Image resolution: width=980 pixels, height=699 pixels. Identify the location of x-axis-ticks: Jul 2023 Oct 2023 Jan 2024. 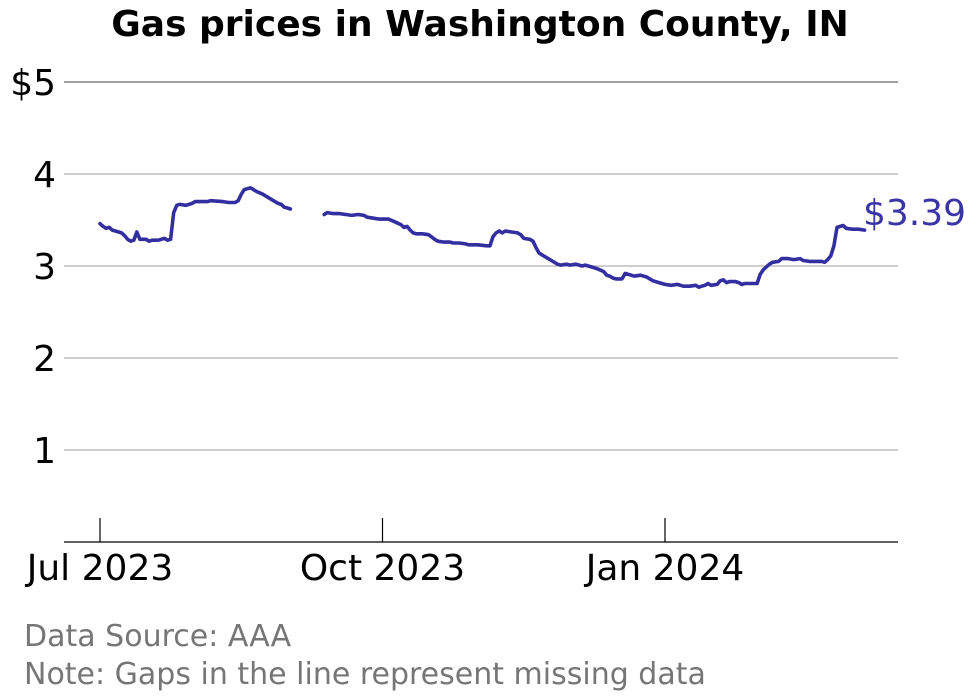
(385, 553).